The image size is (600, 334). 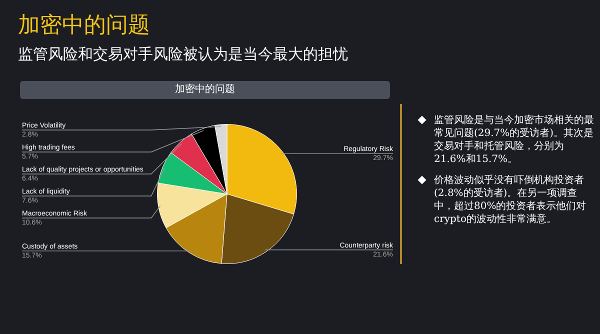 What do you see at coordinates (510, 200) in the screenshot?
I see `text: 价格波动似乎没有吓倒机构投资者(2.8%的受访者)。在另一项调查中，超过80%的投资者表示他们对crypto的波动性非常满意。` at bounding box center [510, 200].